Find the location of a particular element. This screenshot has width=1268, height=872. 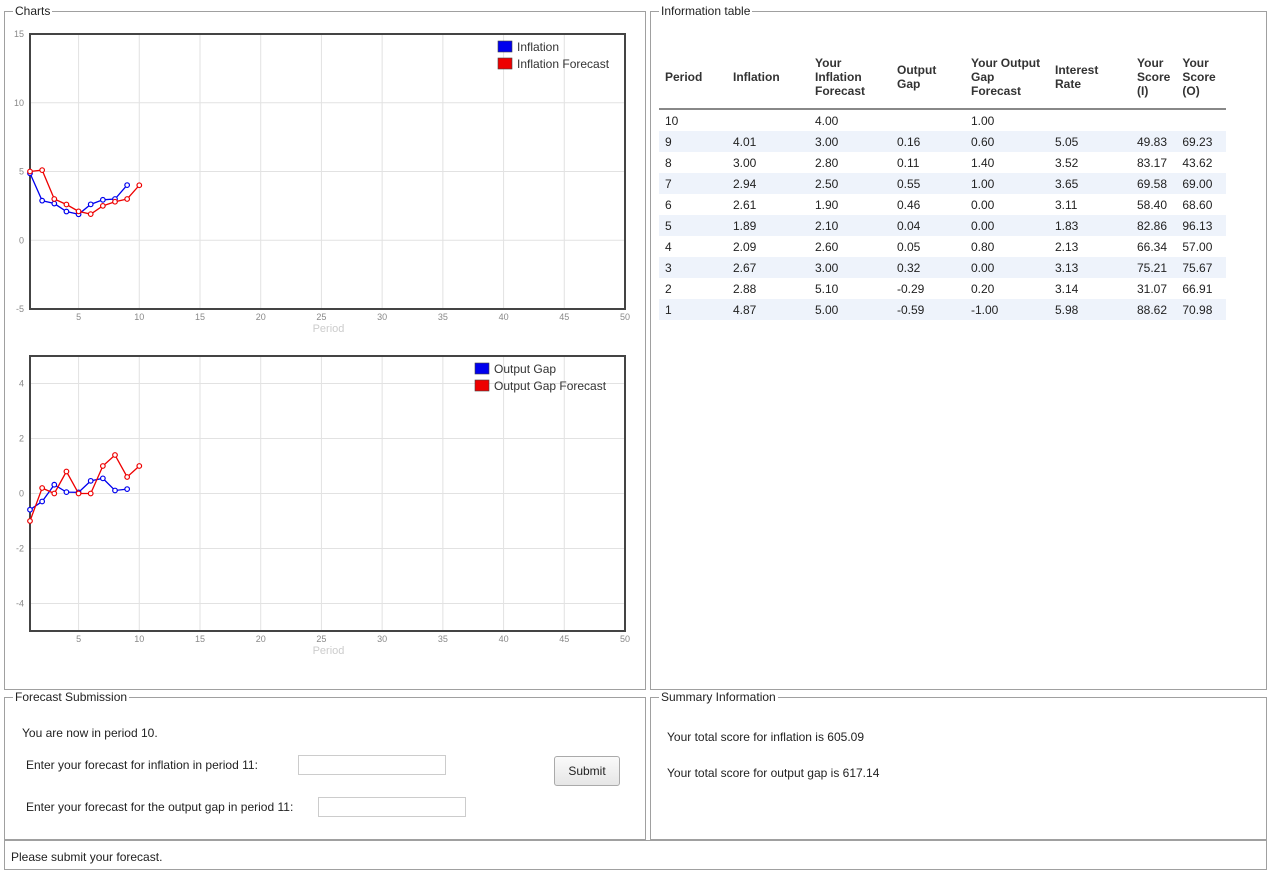

table-cell: 1.83 is located at coordinates (1090, 225).